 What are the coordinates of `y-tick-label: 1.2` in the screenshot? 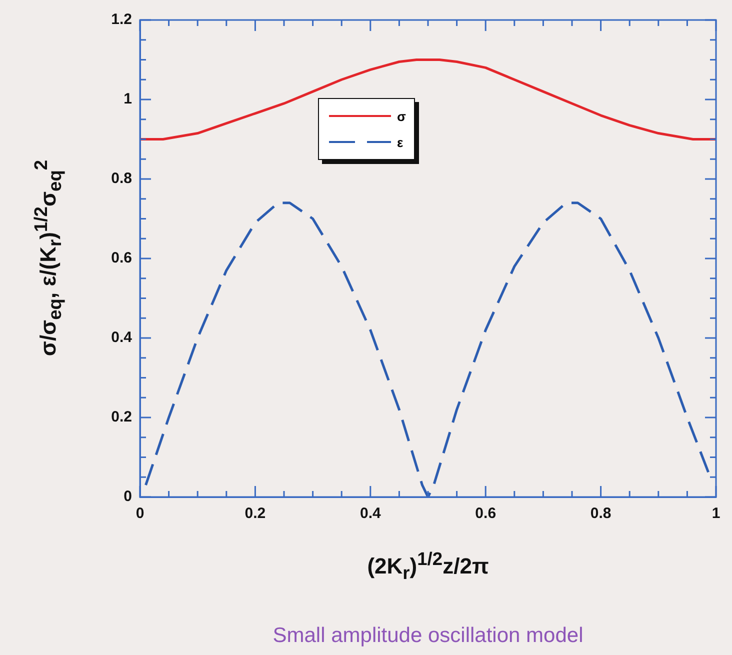 It's located at (121, 19).